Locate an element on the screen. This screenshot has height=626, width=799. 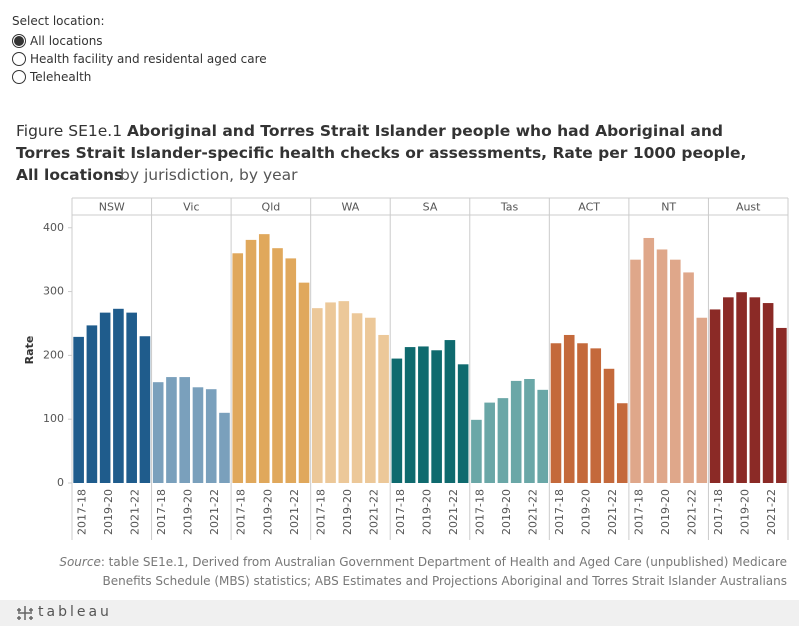
panel-header: SA is located at coordinates (430, 207).